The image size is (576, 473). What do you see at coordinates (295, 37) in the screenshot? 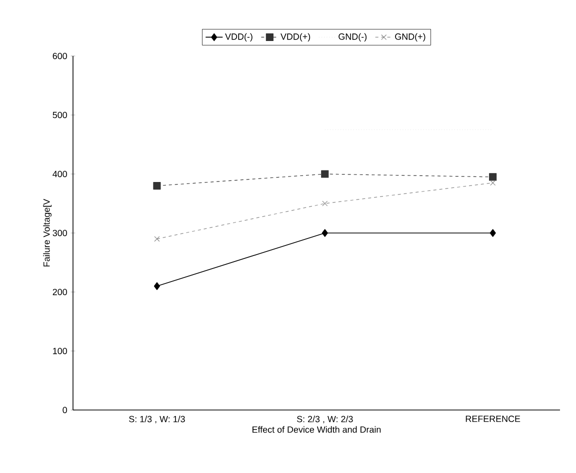
I see `legend-label: VDD(+)` at bounding box center [295, 37].